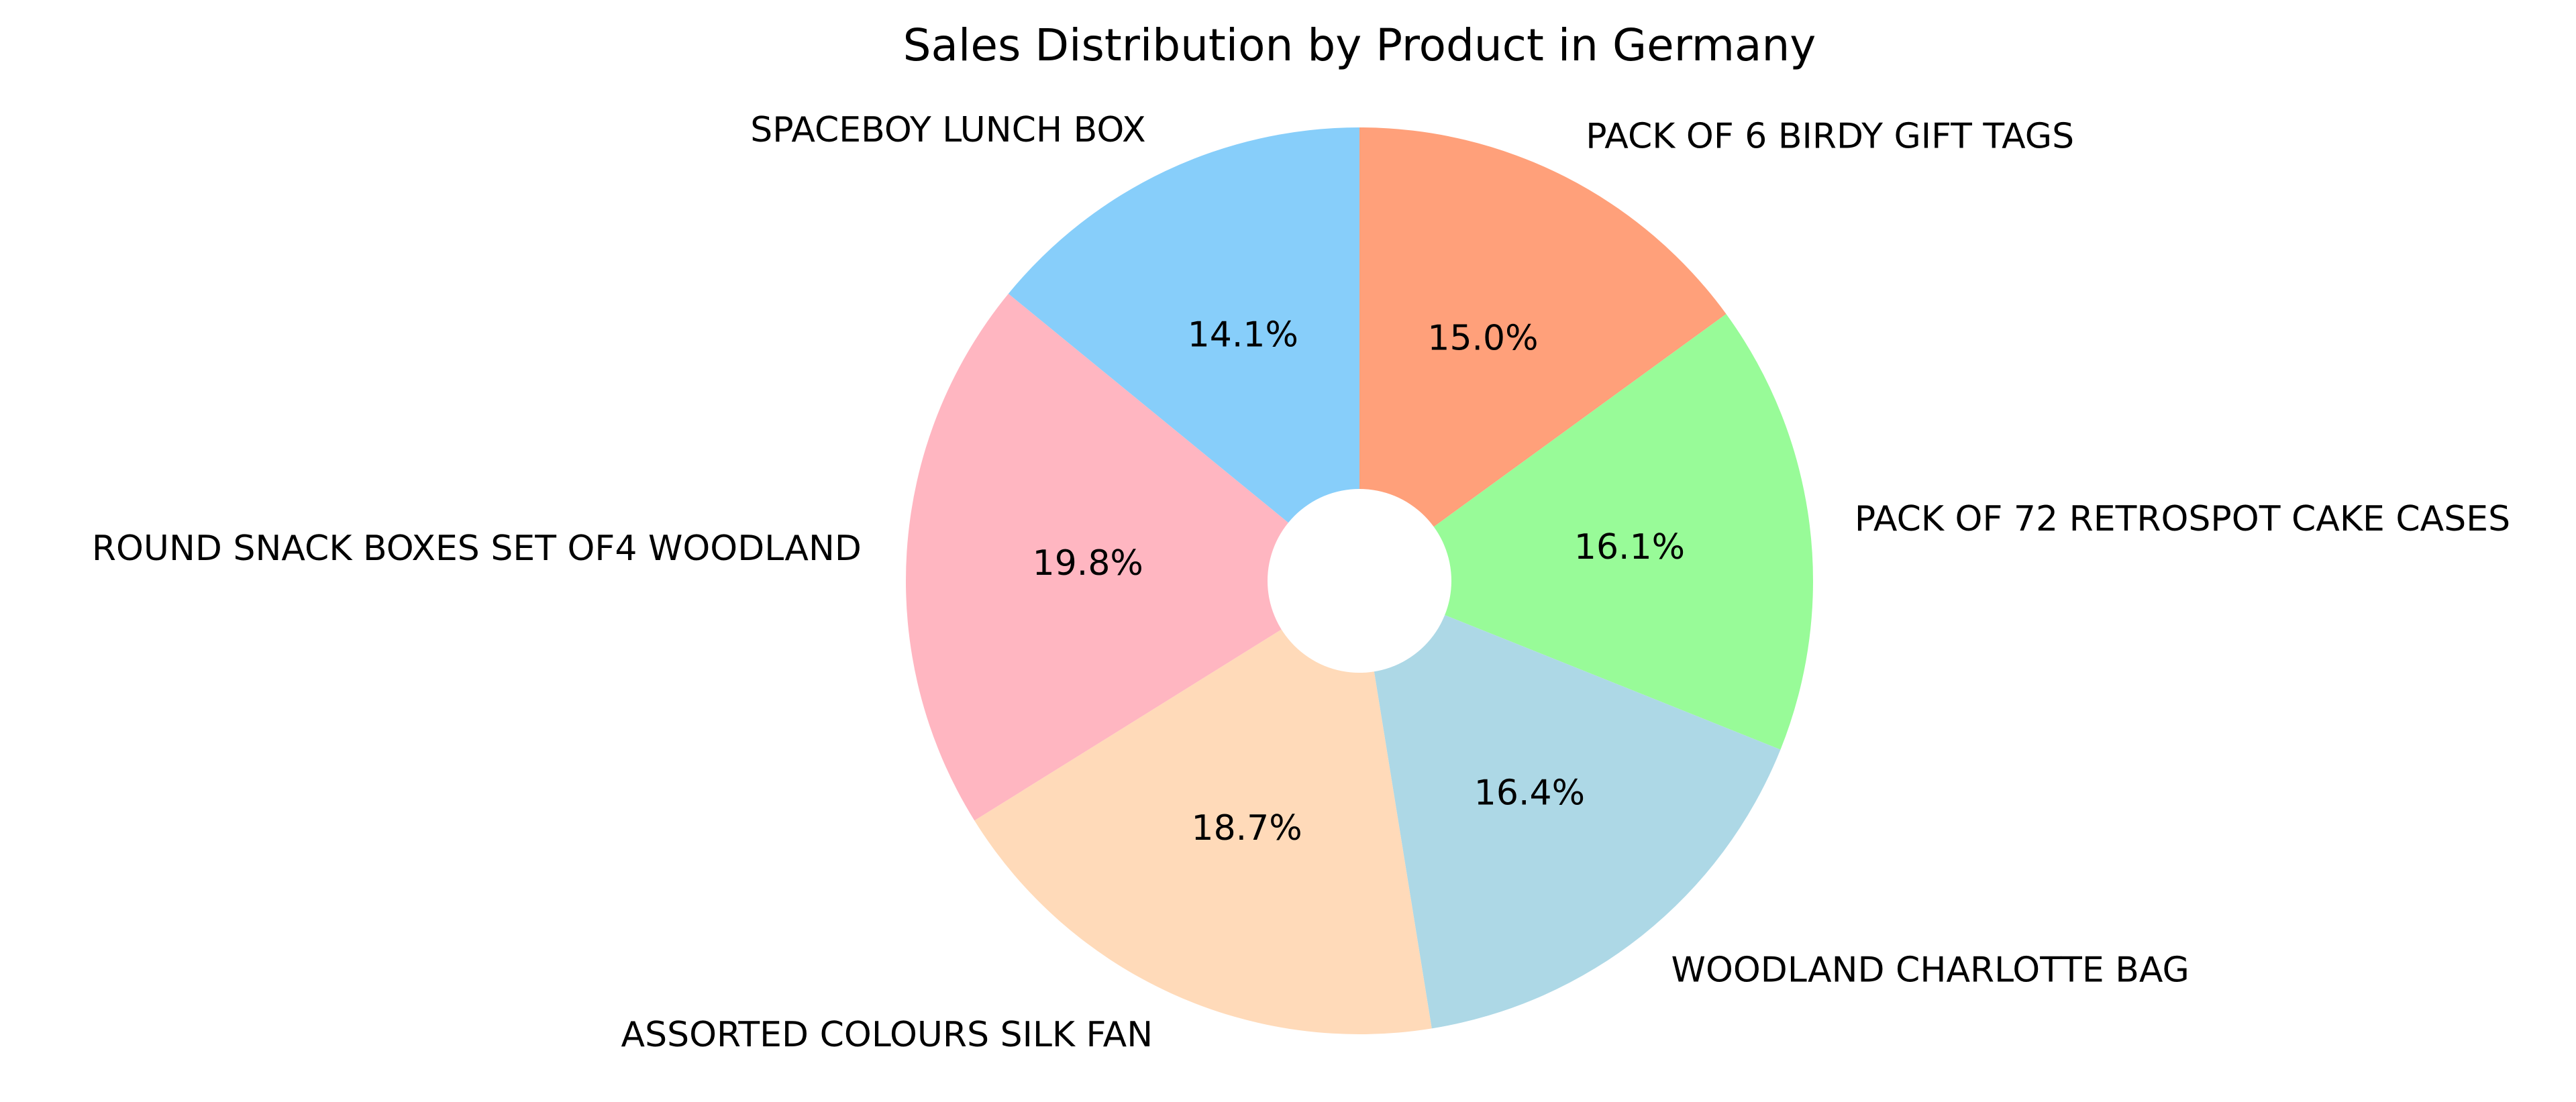 This screenshot has height=1102, width=2576. I want to click on slice-percentage-label: 19.8%, so click(1088, 563).